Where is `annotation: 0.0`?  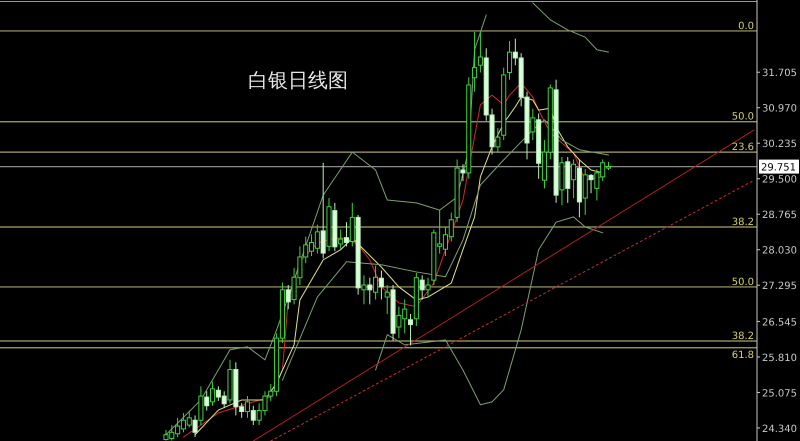
annotation: 0.0 is located at coordinates (746, 26).